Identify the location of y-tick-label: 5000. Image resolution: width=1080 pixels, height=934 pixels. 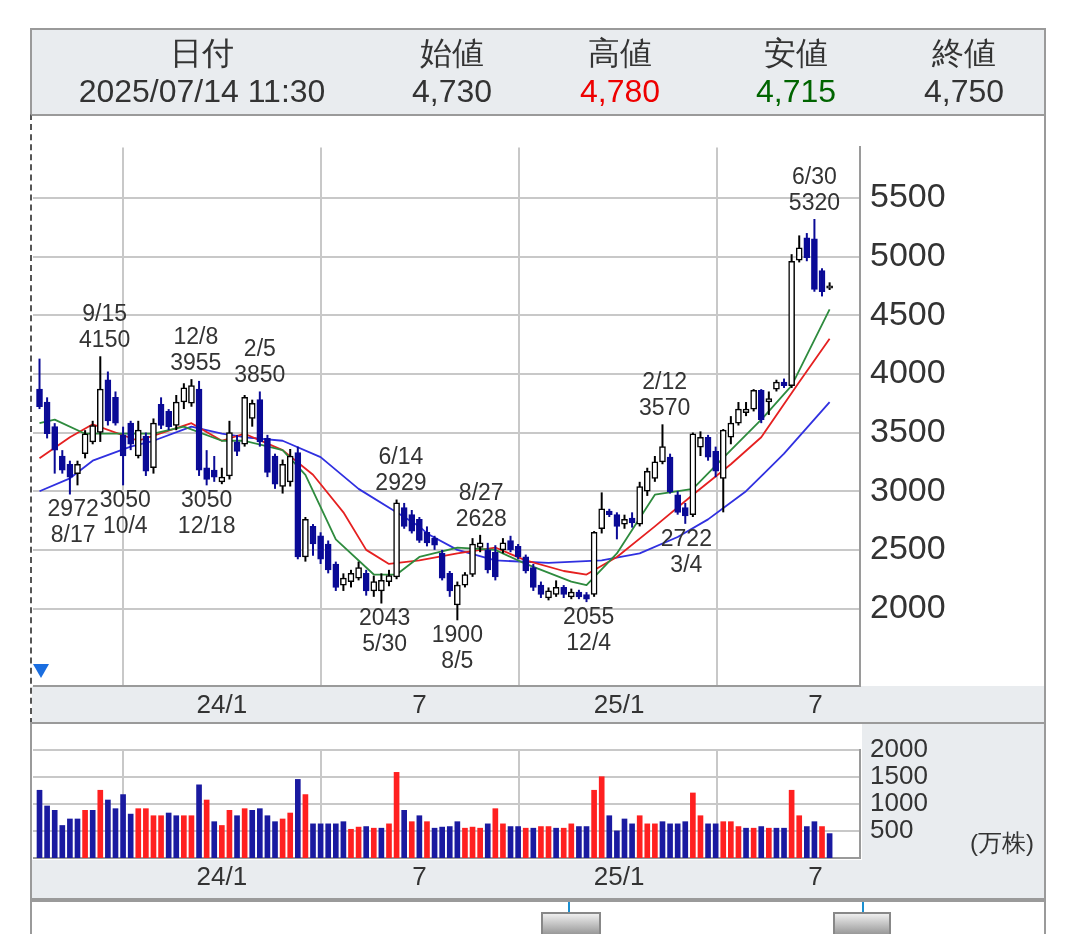
(908, 253).